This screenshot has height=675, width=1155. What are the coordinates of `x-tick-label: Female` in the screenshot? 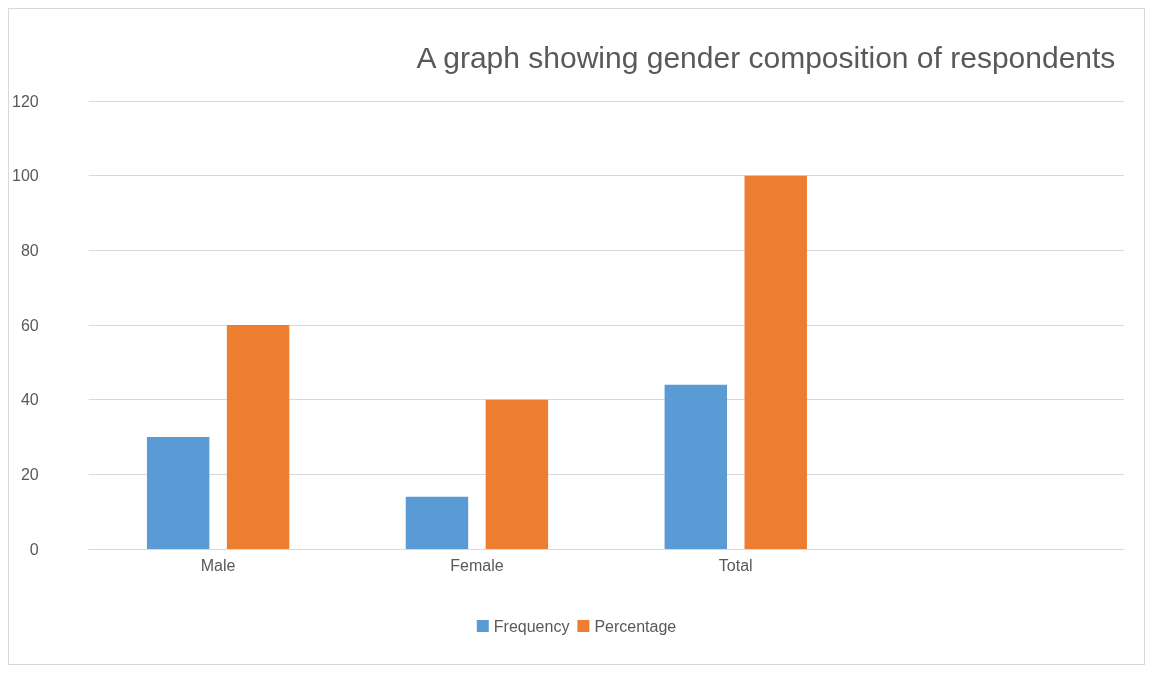 It's located at (477, 565).